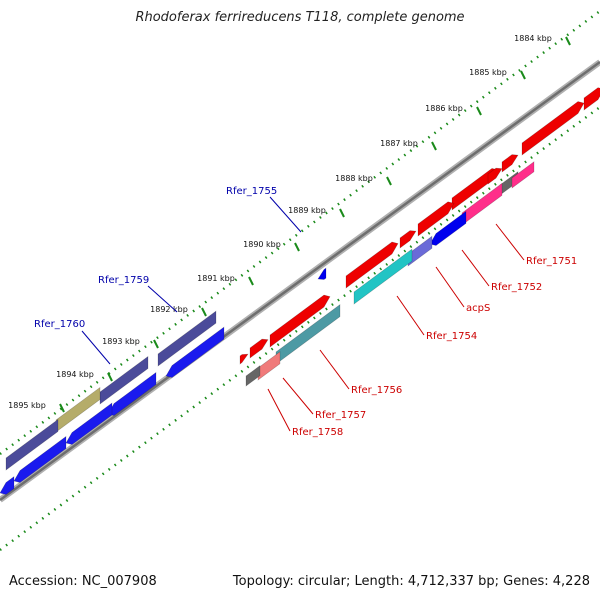  I want to click on accession-text: Accession: NC_007908, so click(83, 581).